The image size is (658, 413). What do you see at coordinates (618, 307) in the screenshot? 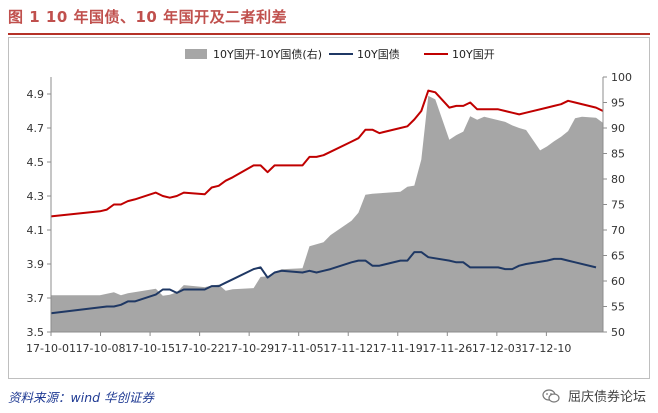
I see `y-right-tick-label: 55` at bounding box center [618, 307].